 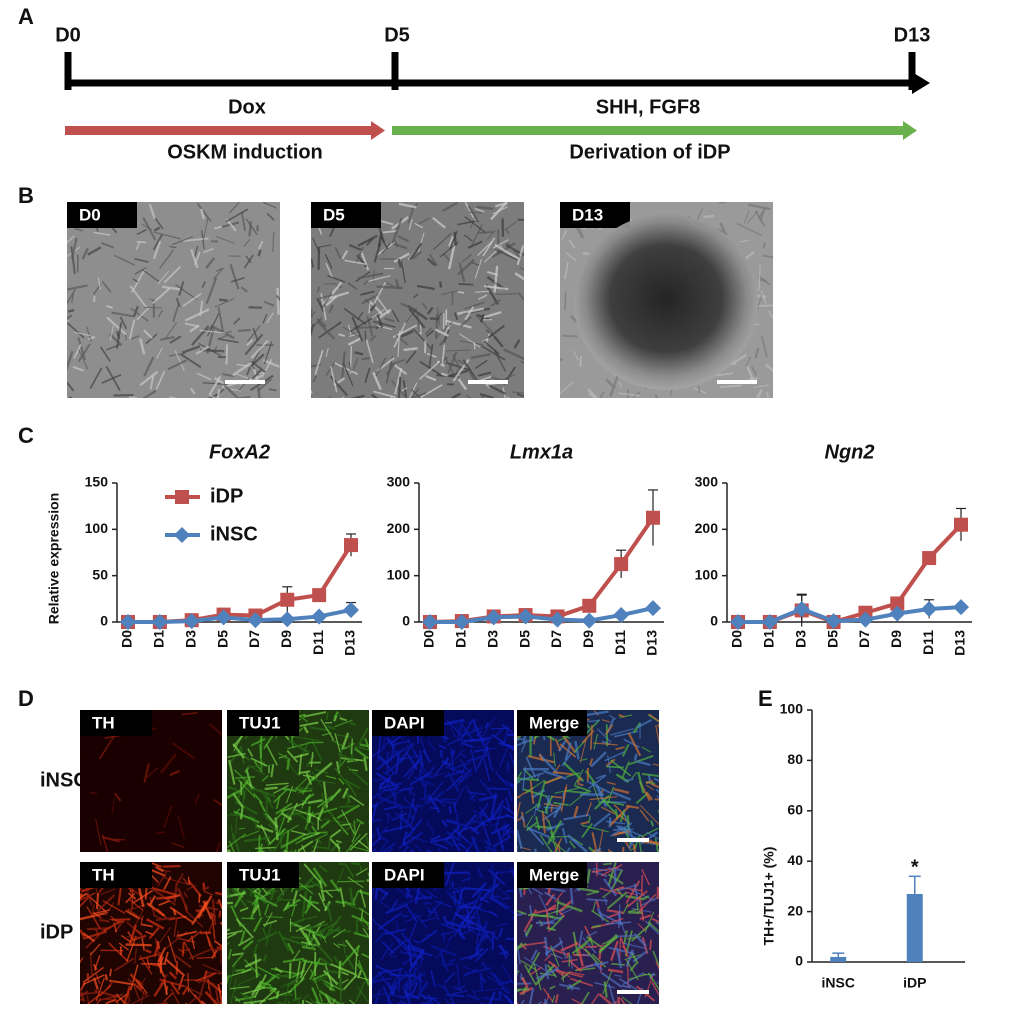 I want to click on phase-bottom: Derivation of iDP, so click(x=649, y=152).